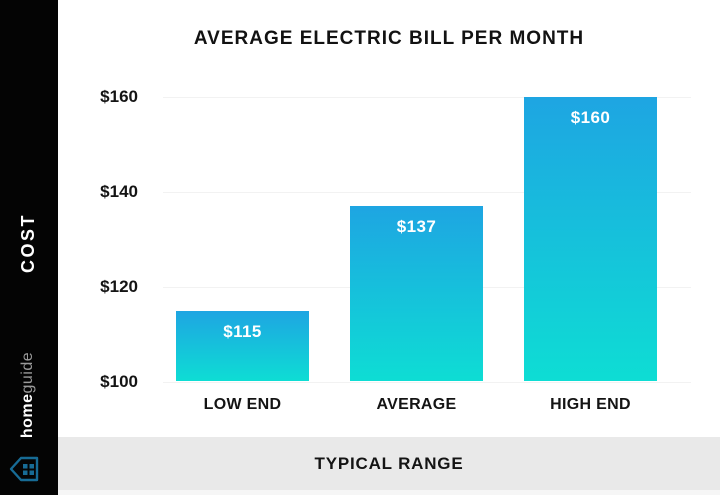  What do you see at coordinates (590, 404) in the screenshot?
I see `x-category-label: HIGH END` at bounding box center [590, 404].